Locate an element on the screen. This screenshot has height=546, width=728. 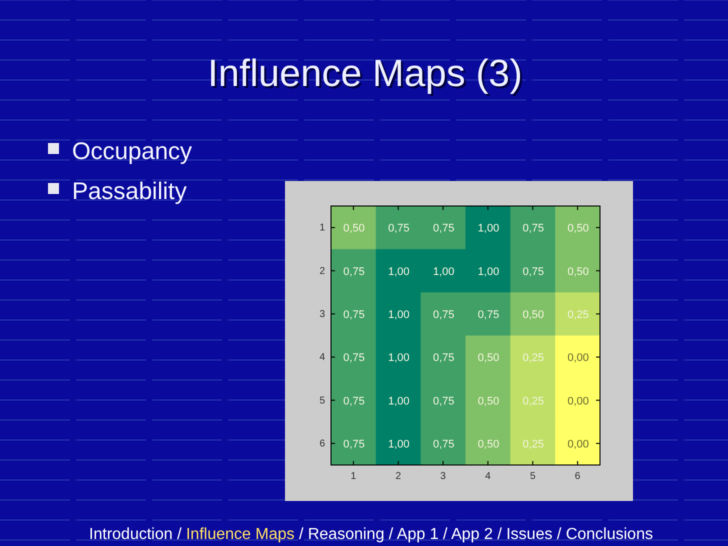
text: Introduction / Influence Maps / Reasoning / App 1 / App 2 / Issues / Conclusions is located at coordinates (371, 534).